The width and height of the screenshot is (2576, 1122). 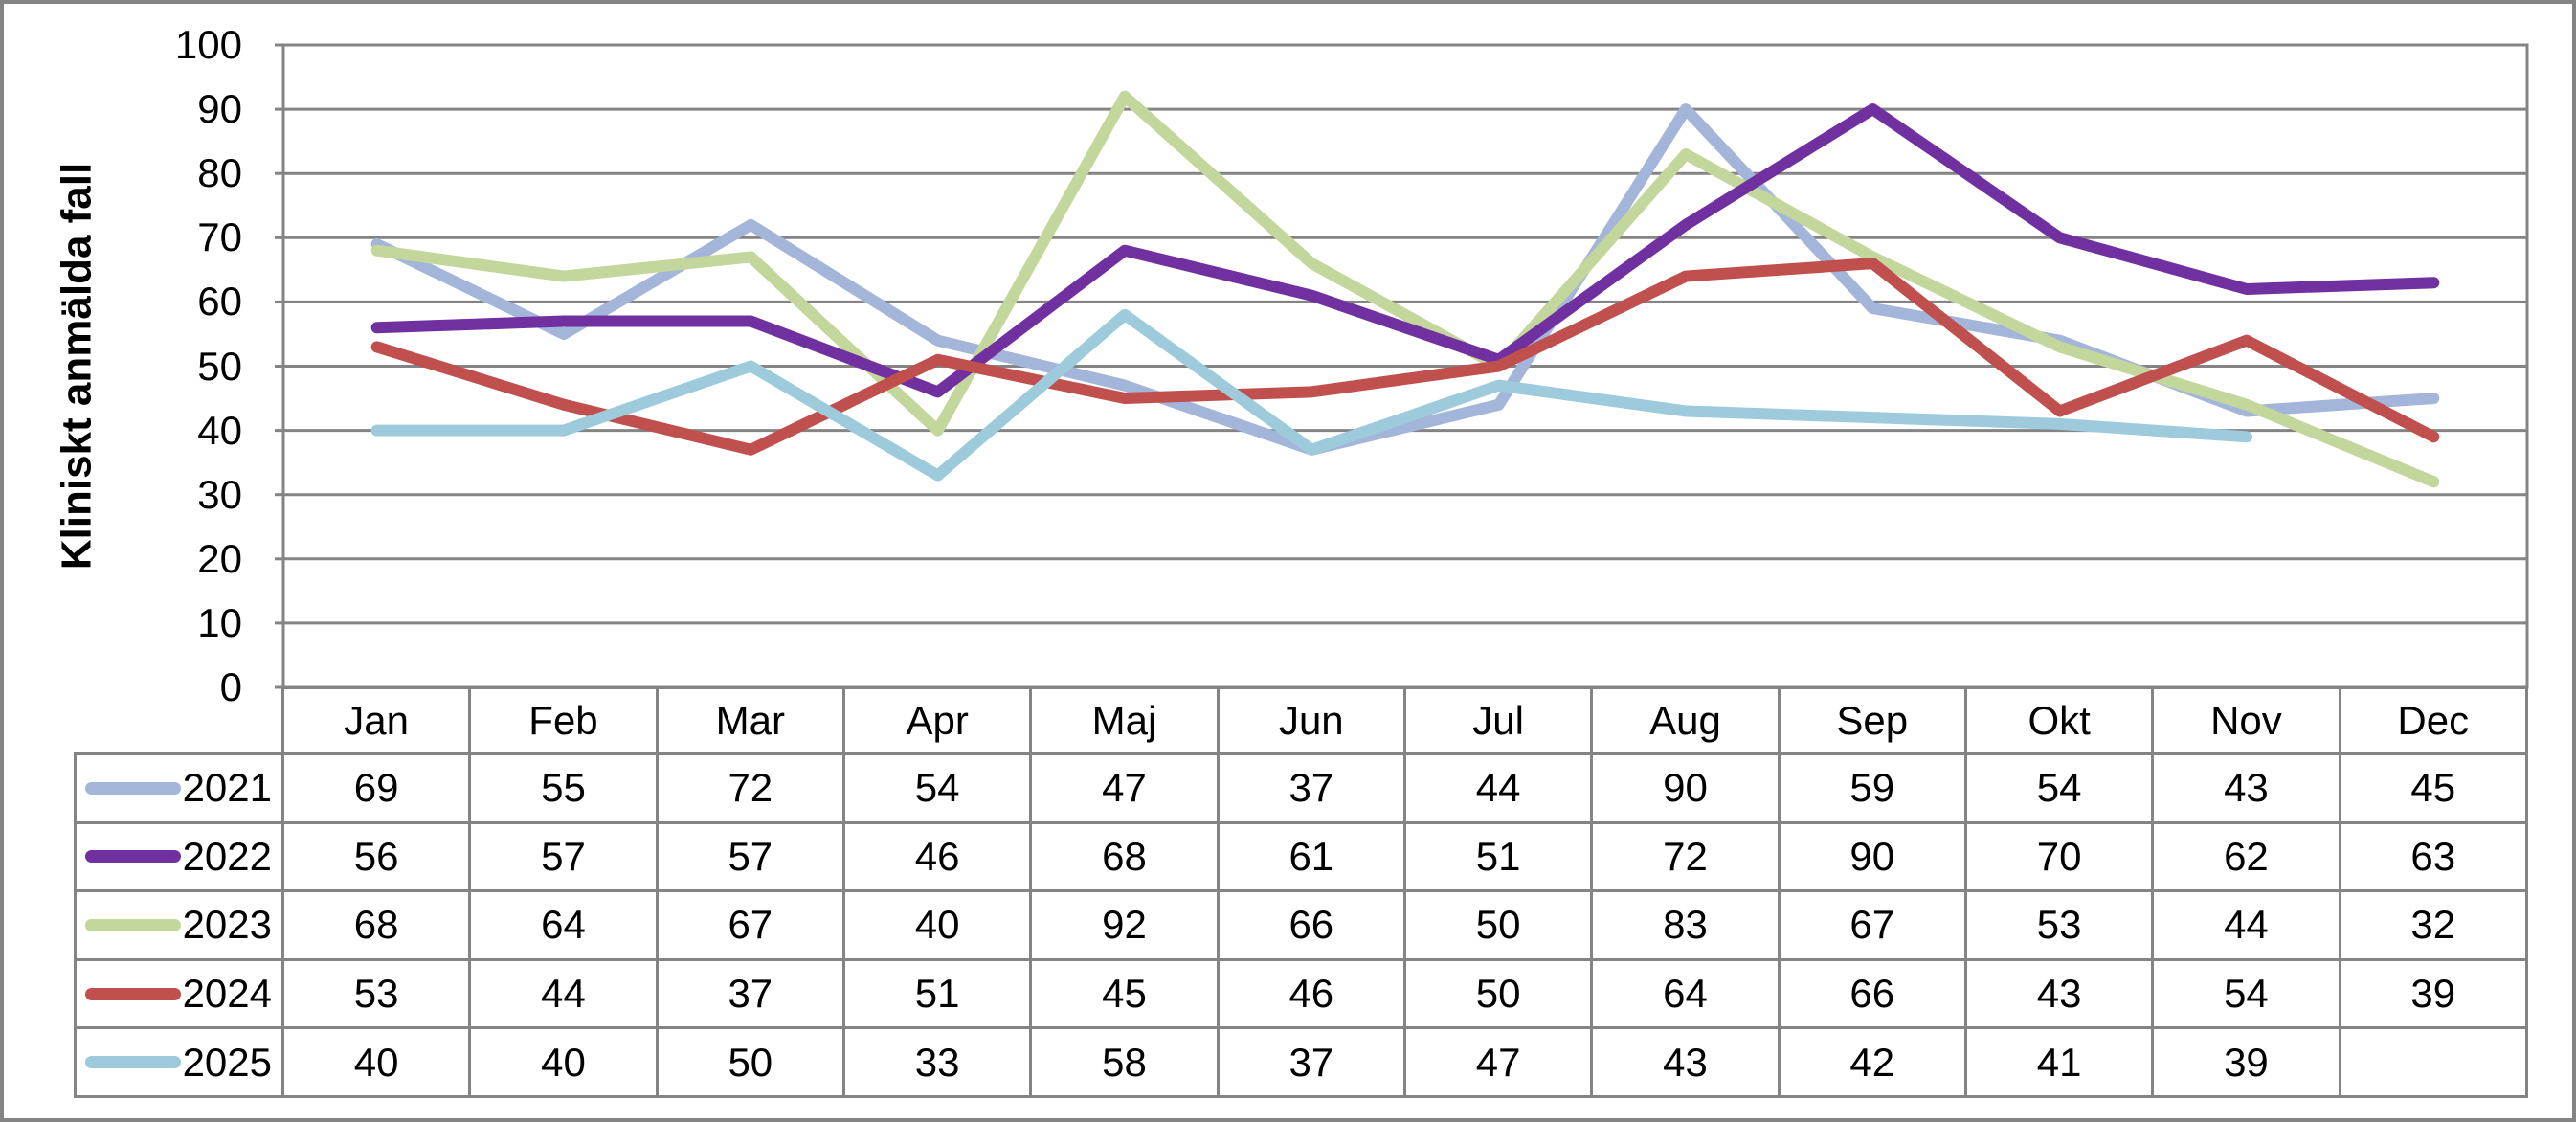 I want to click on legend-swatch-2022, so click(x=133, y=857).